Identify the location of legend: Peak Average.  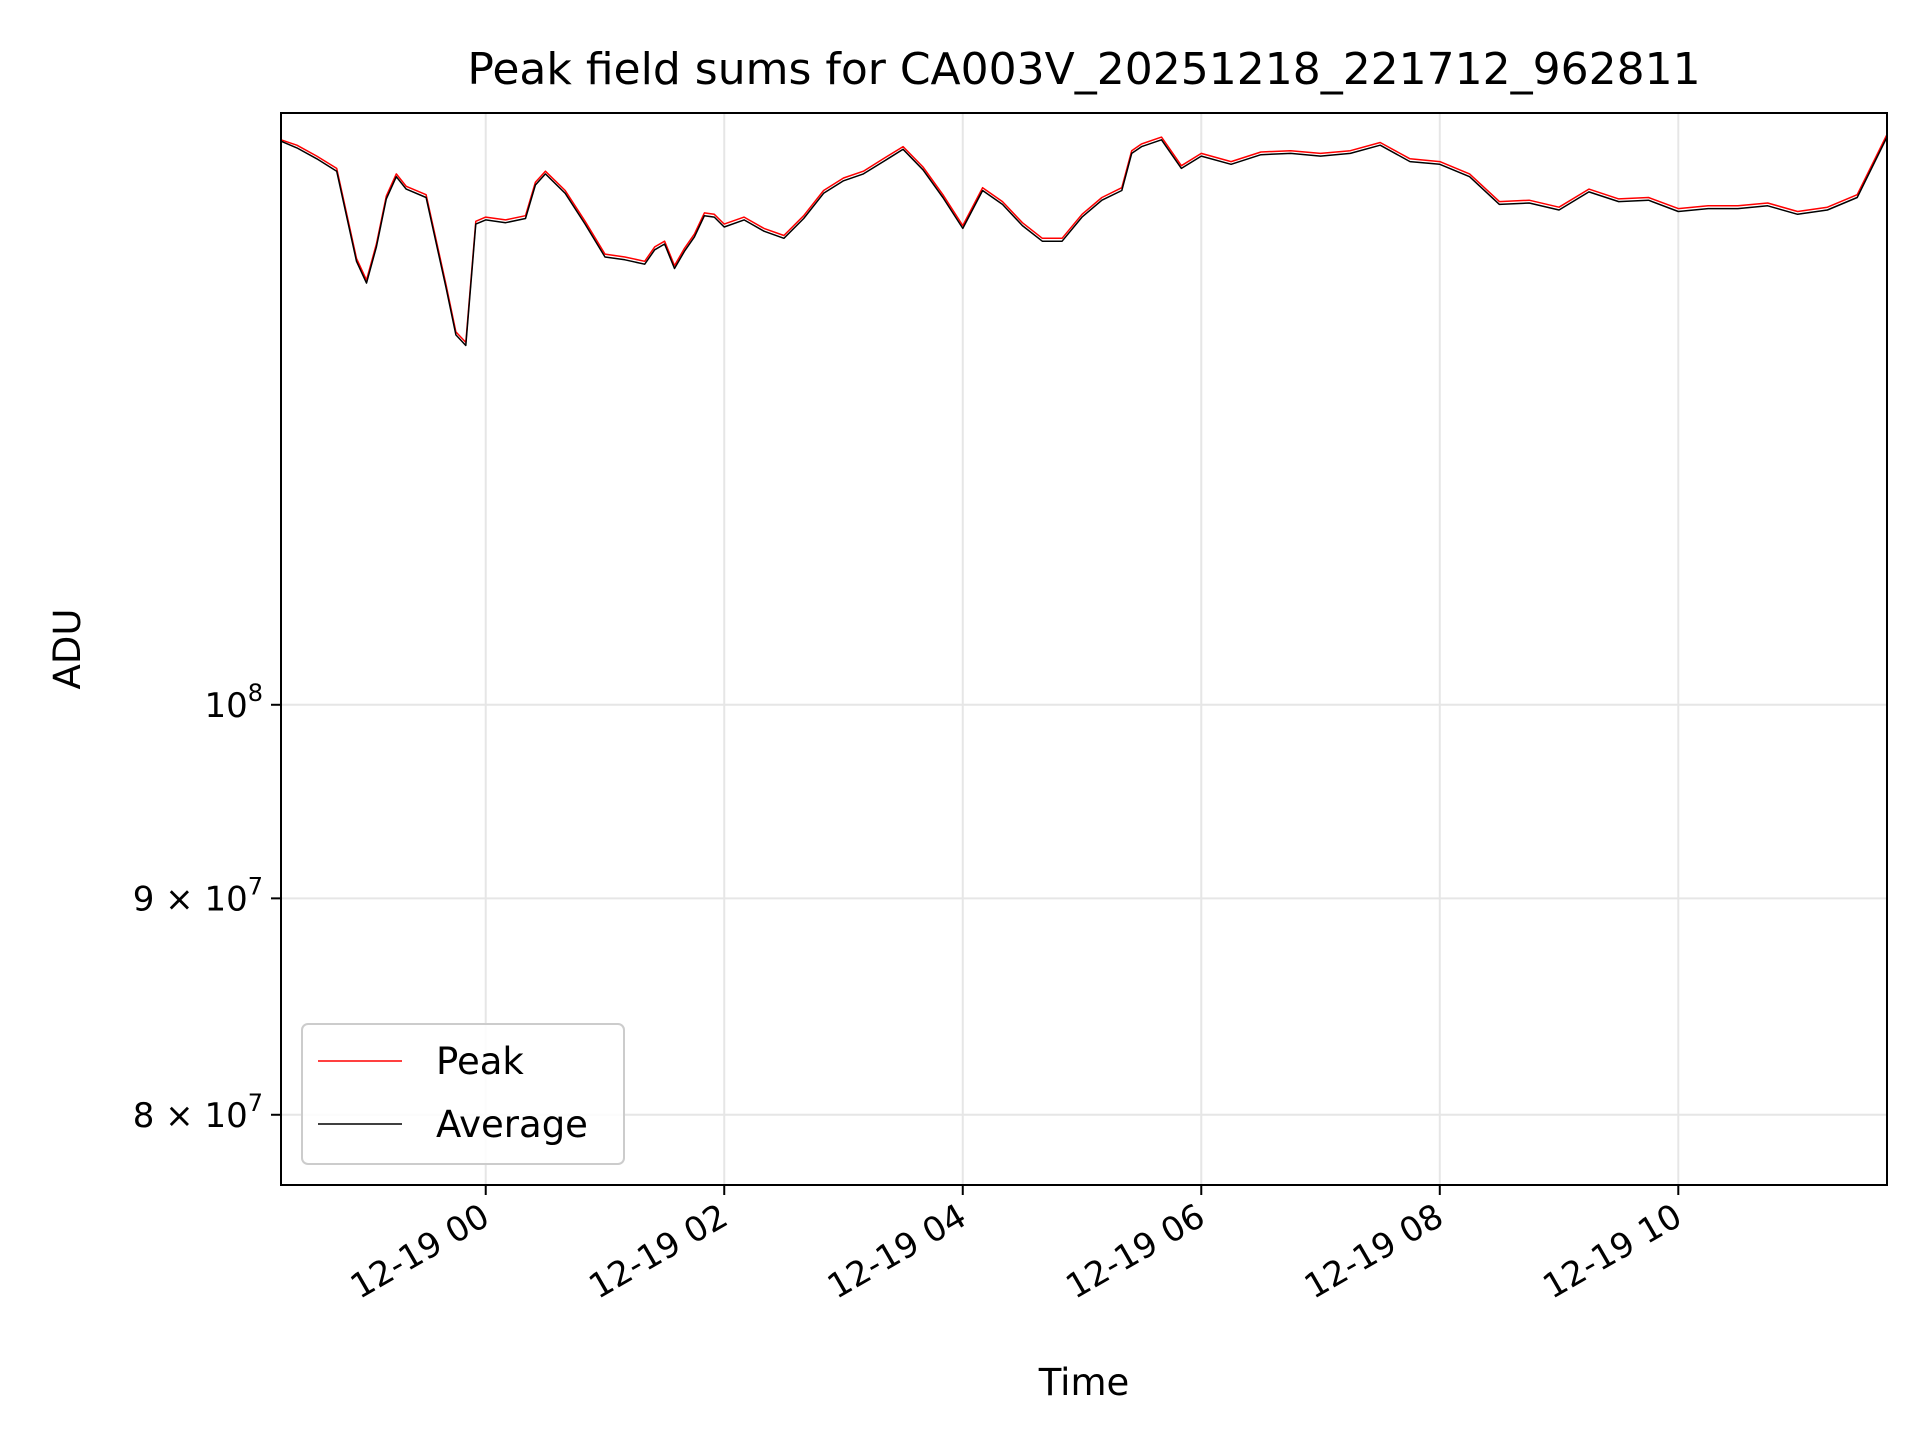
(463, 1094).